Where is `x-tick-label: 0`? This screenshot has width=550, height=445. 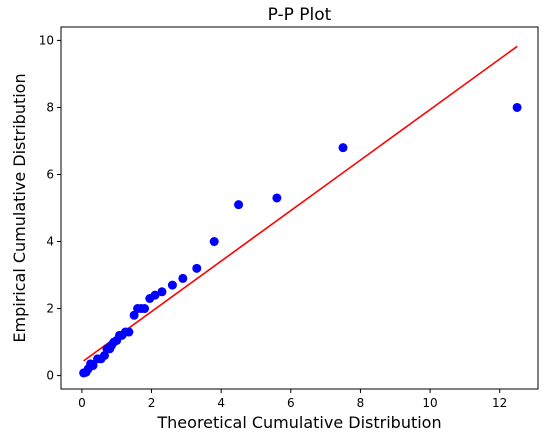 x-tick-label: 0 is located at coordinates (82, 403).